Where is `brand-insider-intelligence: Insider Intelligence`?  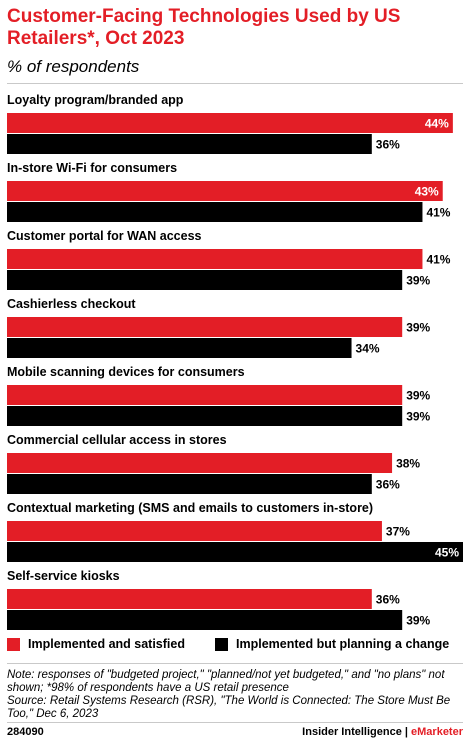
brand-insider-intelligence: Insider Intelligence is located at coordinates (352, 732).